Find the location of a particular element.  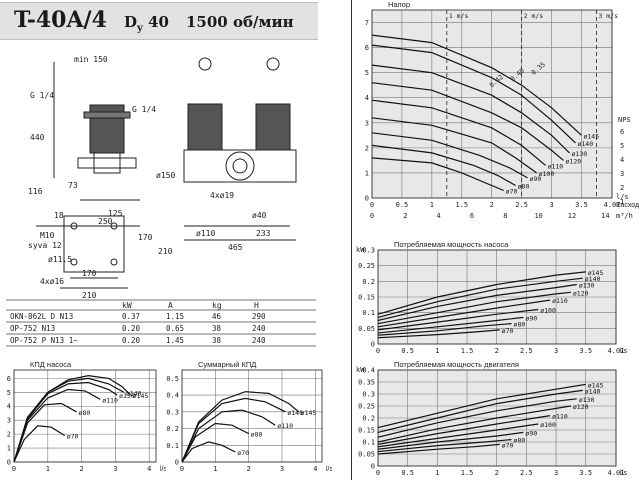

table-rules is located at coordinates (161, 323).